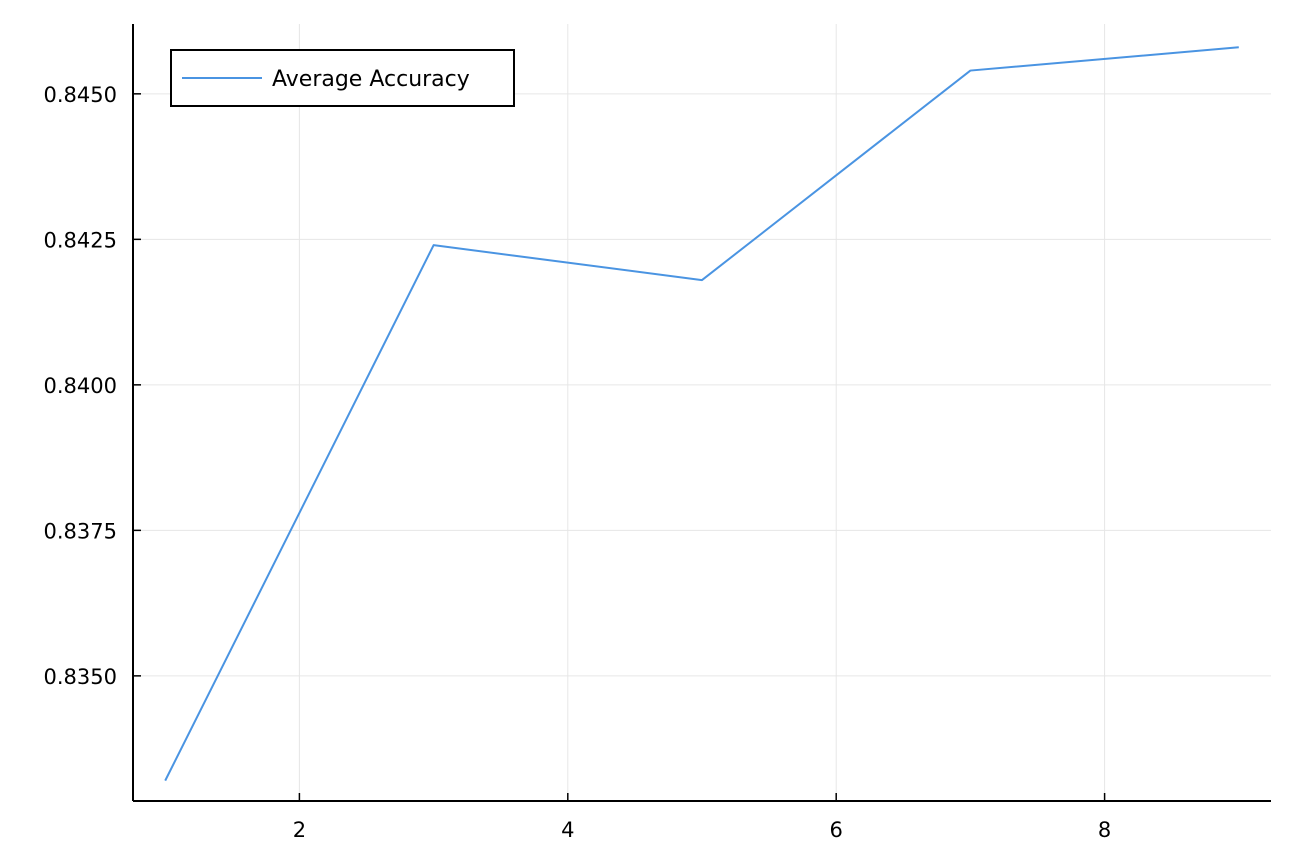  What do you see at coordinates (80, 531) in the screenshot?
I see `y-tick-label: 0.8375` at bounding box center [80, 531].